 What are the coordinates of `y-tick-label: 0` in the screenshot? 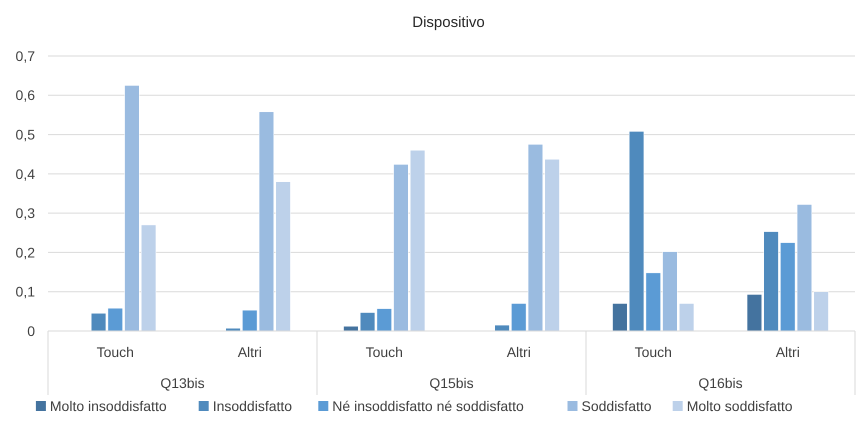 It's located at (31, 330).